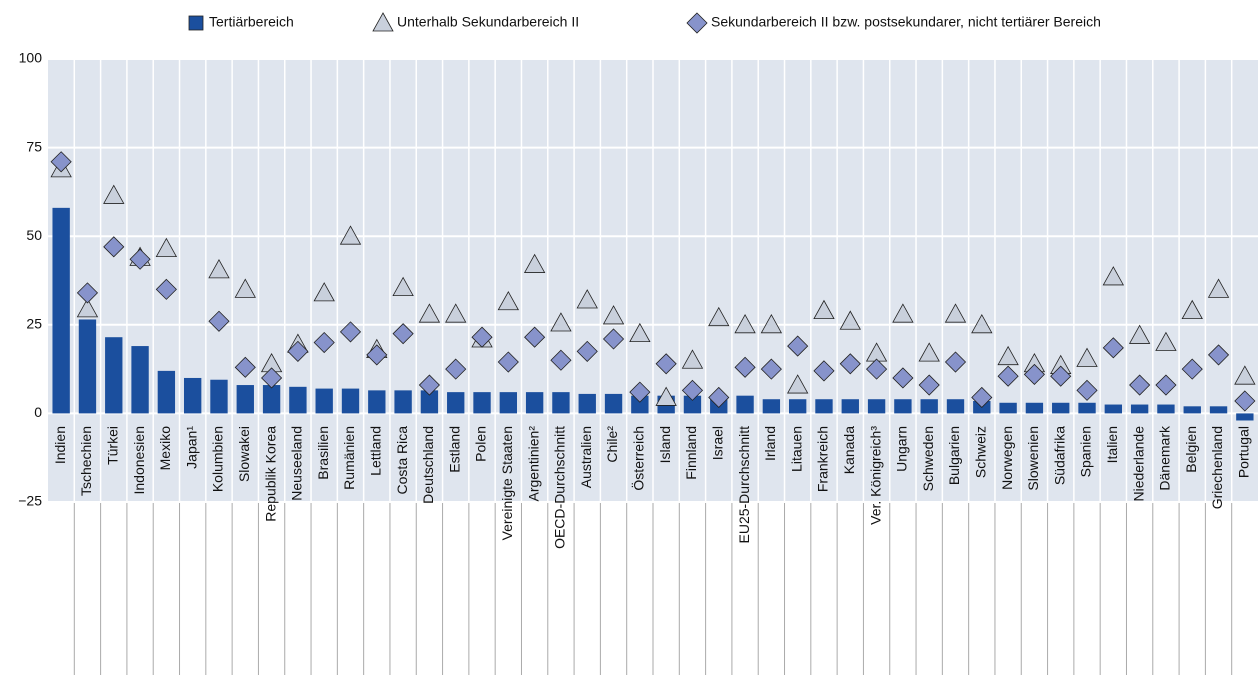 The width and height of the screenshot is (1258, 684). Describe the element at coordinates (454, 449) in the screenshot. I see `x-tick-label: Estland` at that location.